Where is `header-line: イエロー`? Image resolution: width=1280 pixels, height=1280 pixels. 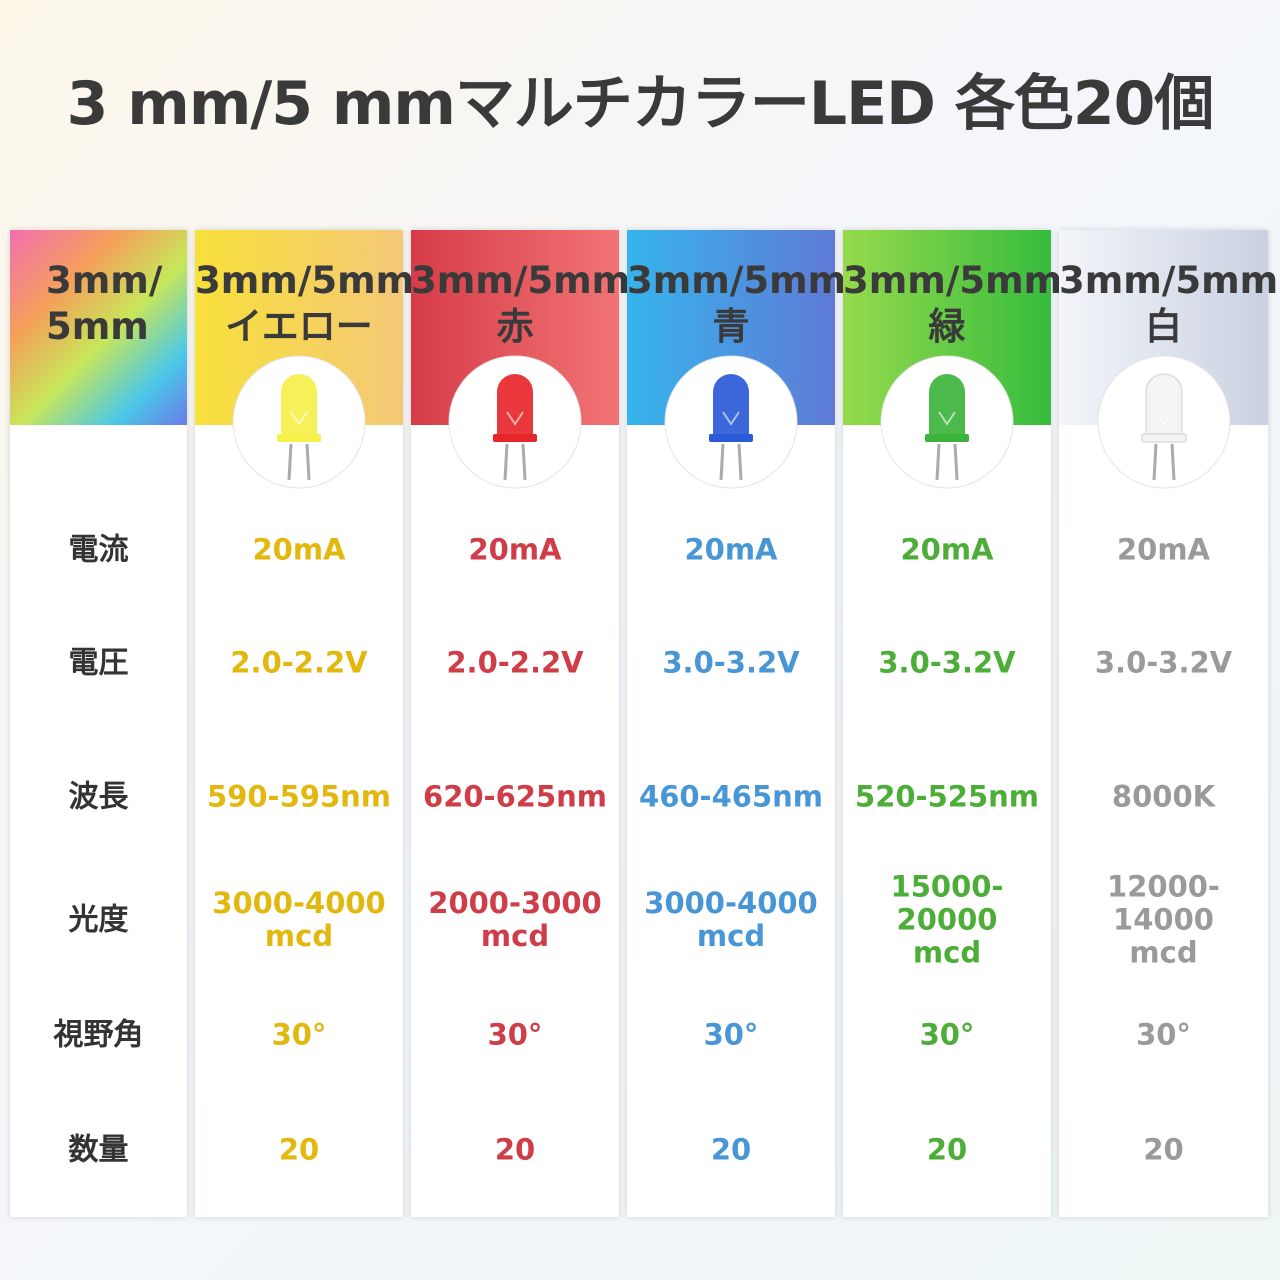 header-line: イエロー is located at coordinates (299, 326).